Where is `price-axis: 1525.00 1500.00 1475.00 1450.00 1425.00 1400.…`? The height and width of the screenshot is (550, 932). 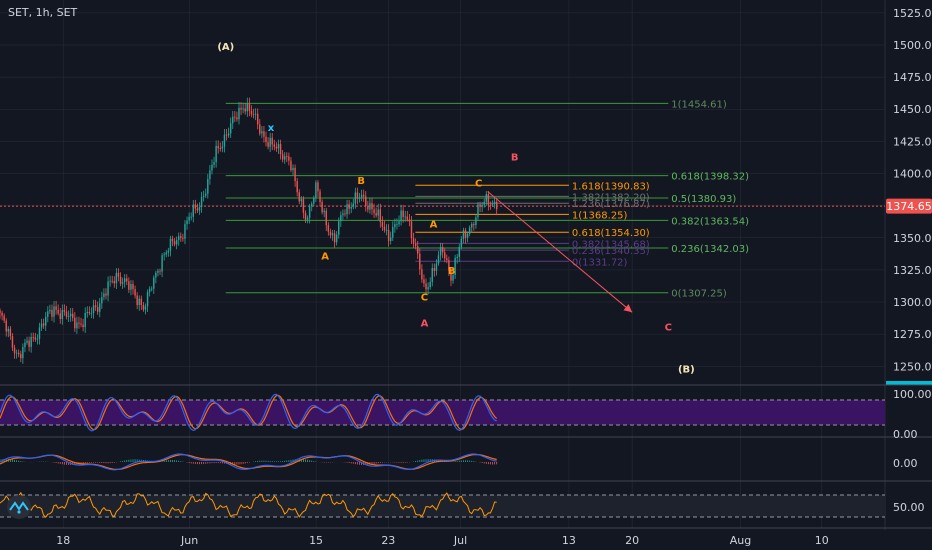
price-axis: 1525.00 1500.00 1475.00 1450.00 1425.00 1400.… is located at coordinates (912, 190).